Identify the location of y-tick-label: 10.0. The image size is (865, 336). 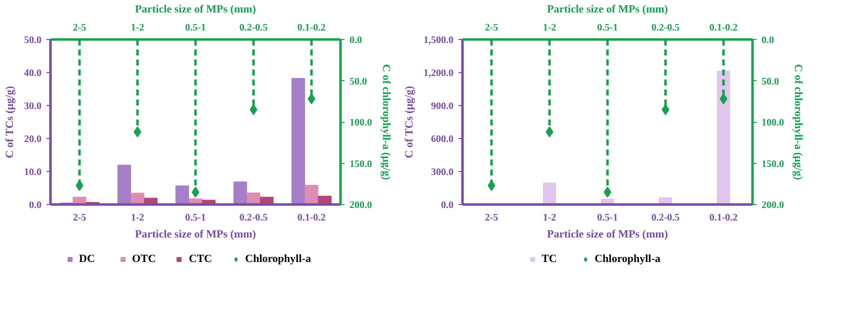
(33, 172).